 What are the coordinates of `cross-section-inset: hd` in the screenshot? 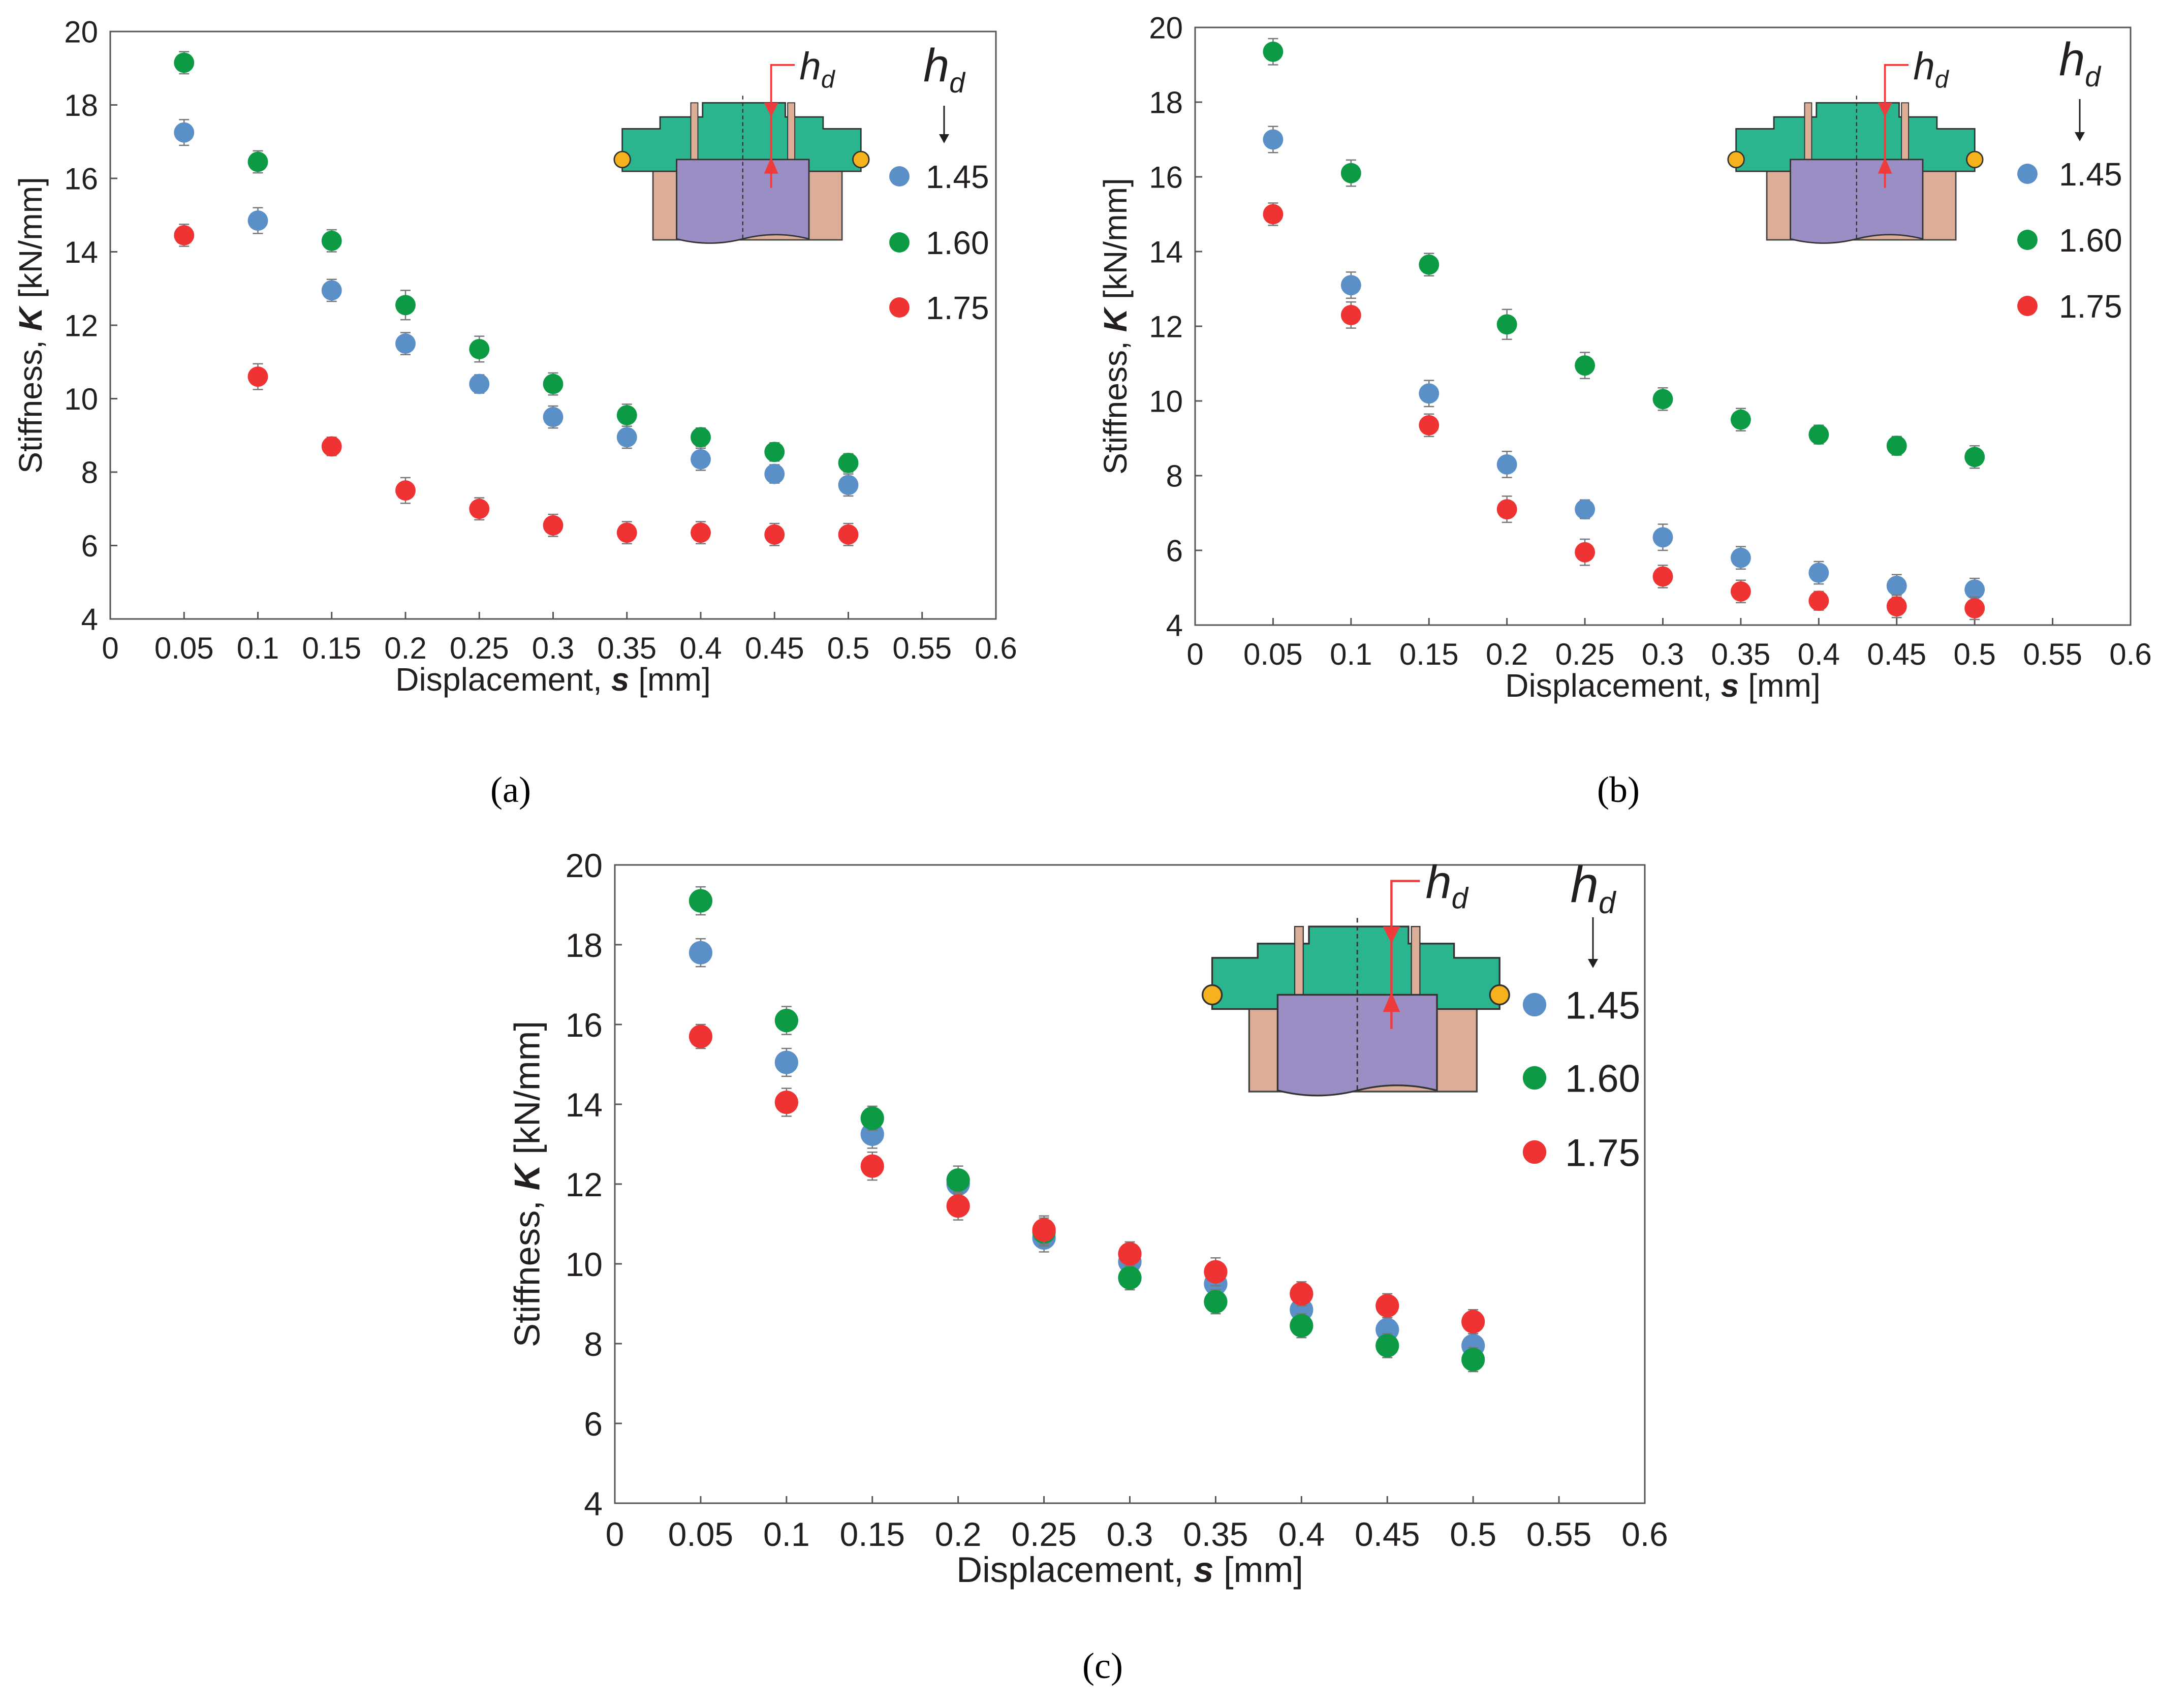 It's located at (1856, 144).